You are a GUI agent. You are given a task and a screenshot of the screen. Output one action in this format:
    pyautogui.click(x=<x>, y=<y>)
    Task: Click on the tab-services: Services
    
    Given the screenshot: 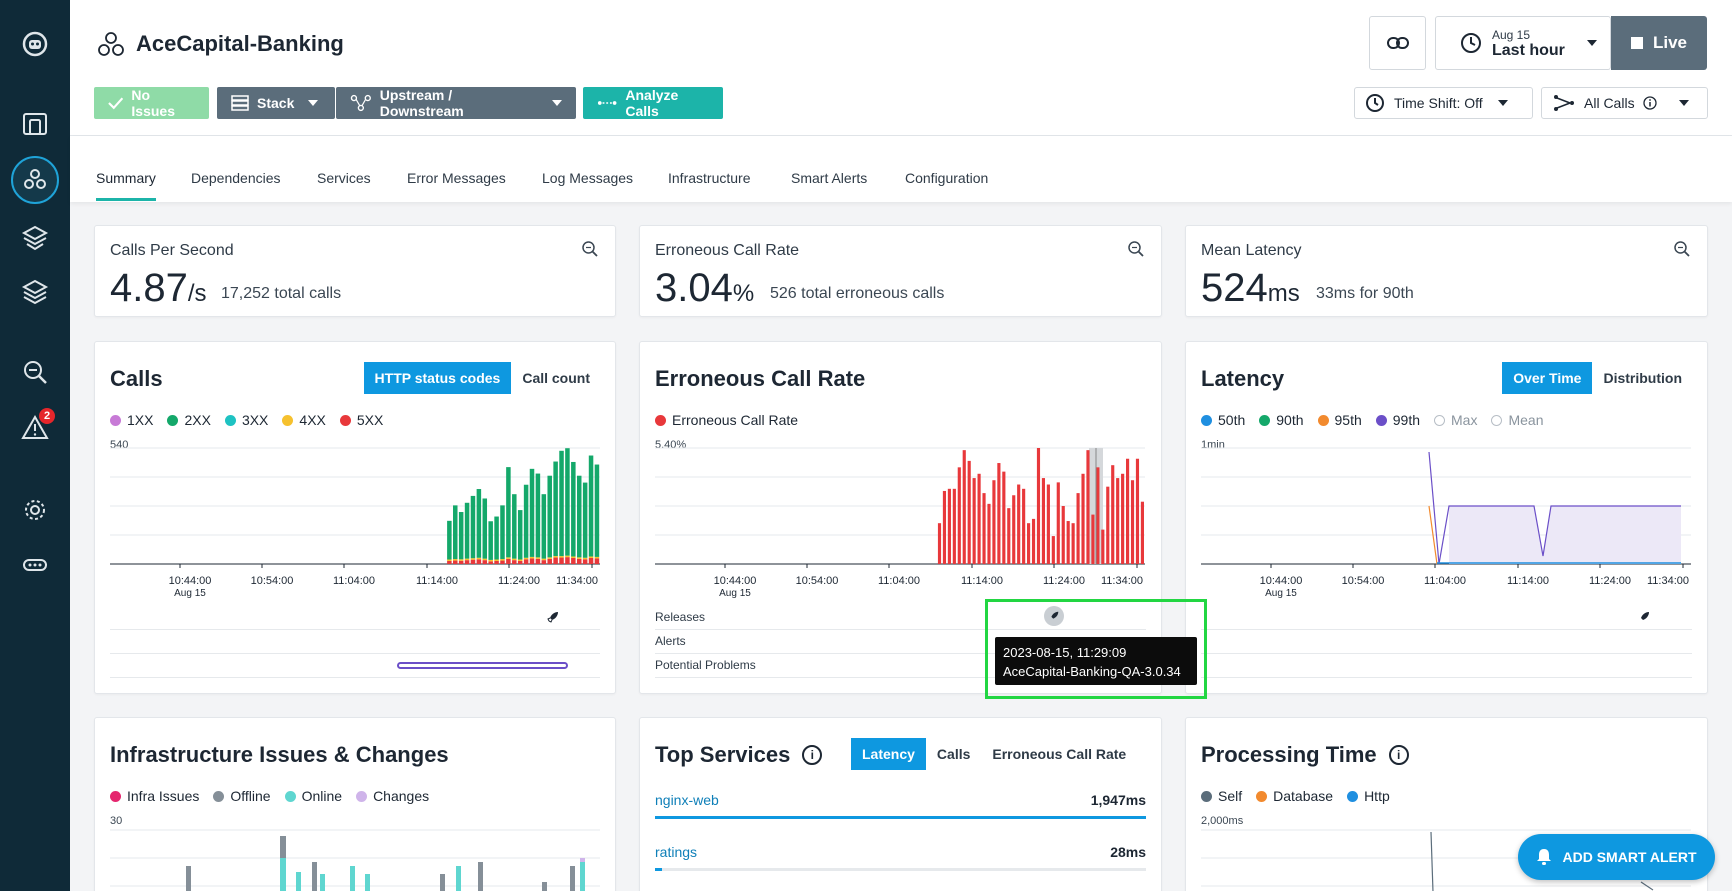 What is the action you would take?
    pyautogui.click(x=344, y=178)
    